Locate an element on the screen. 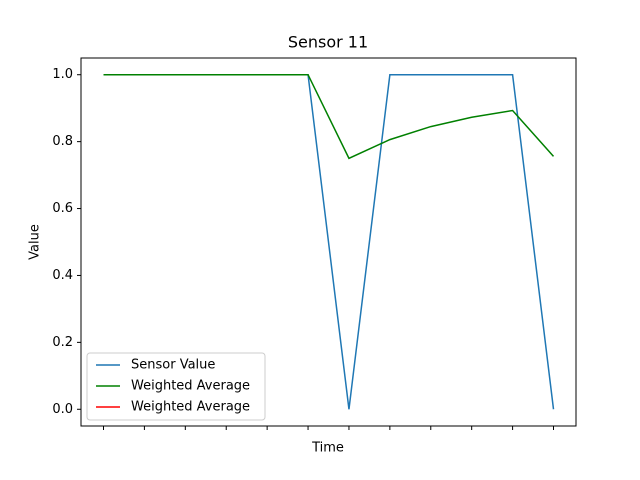 The width and height of the screenshot is (640, 480). series-line is located at coordinates (329, 116).